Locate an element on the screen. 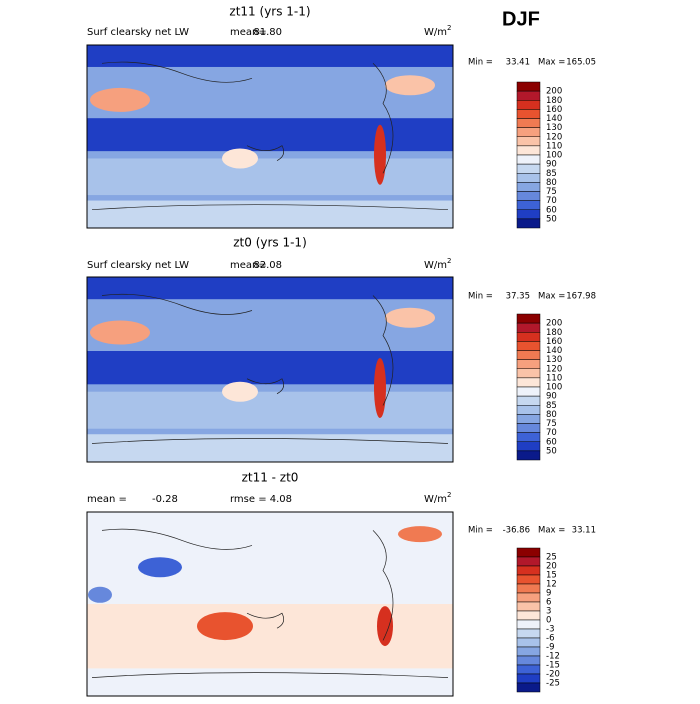 This screenshot has height=704, width=700. colorbar-label: -6 is located at coordinates (550, 639).